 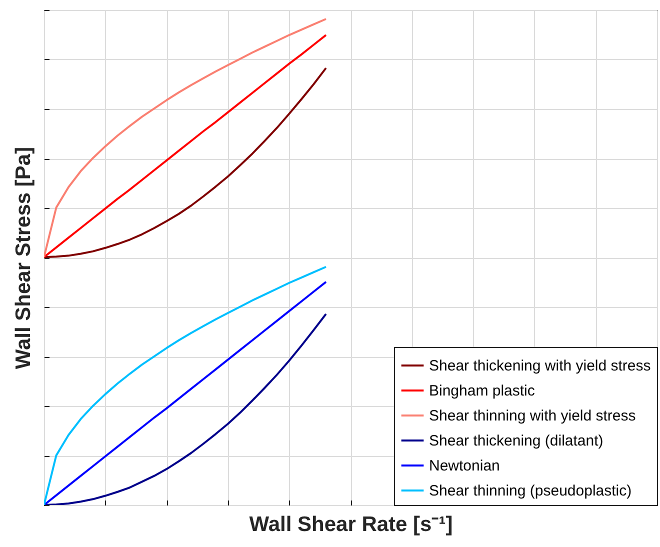 What do you see at coordinates (516, 441) in the screenshot?
I see `legend-label: Shear thickening (dilatant)` at bounding box center [516, 441].